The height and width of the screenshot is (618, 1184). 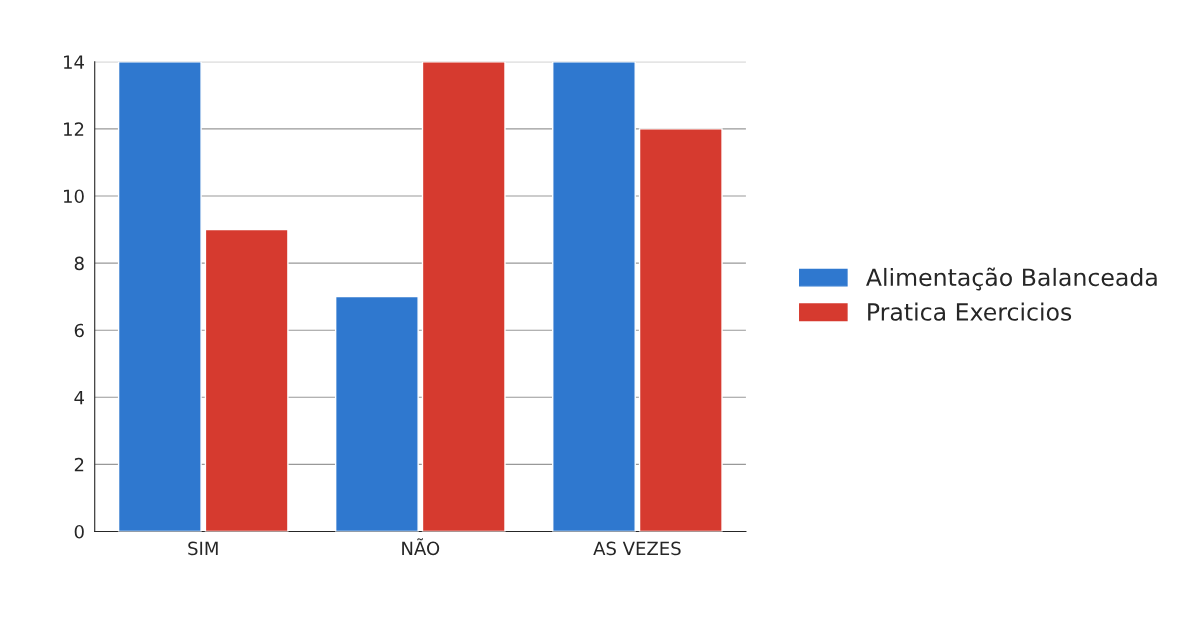 What do you see at coordinates (203, 548) in the screenshot?
I see `x-tick-label: SIM` at bounding box center [203, 548].